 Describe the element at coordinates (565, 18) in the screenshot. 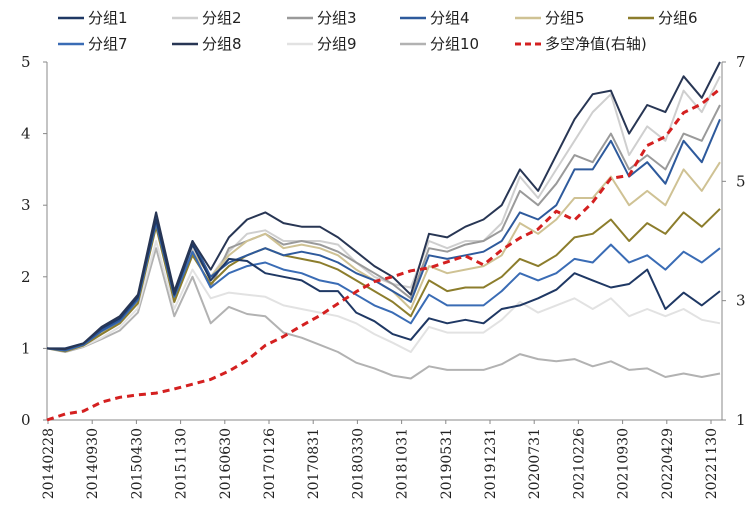

I see `legend-label-g5: 分组5` at that location.